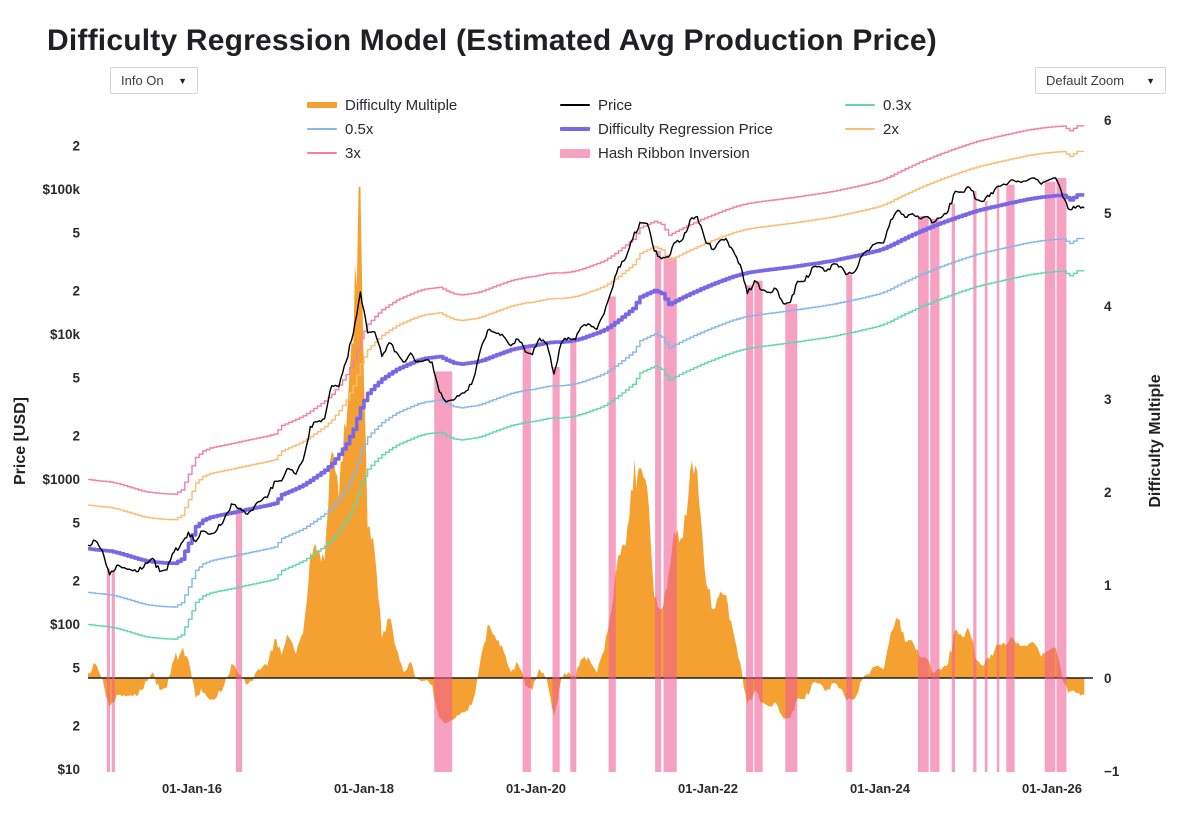 This screenshot has height=838, width=1184. Describe the element at coordinates (878, 129) in the screenshot. I see `legend-item-2x: 2x` at that location.